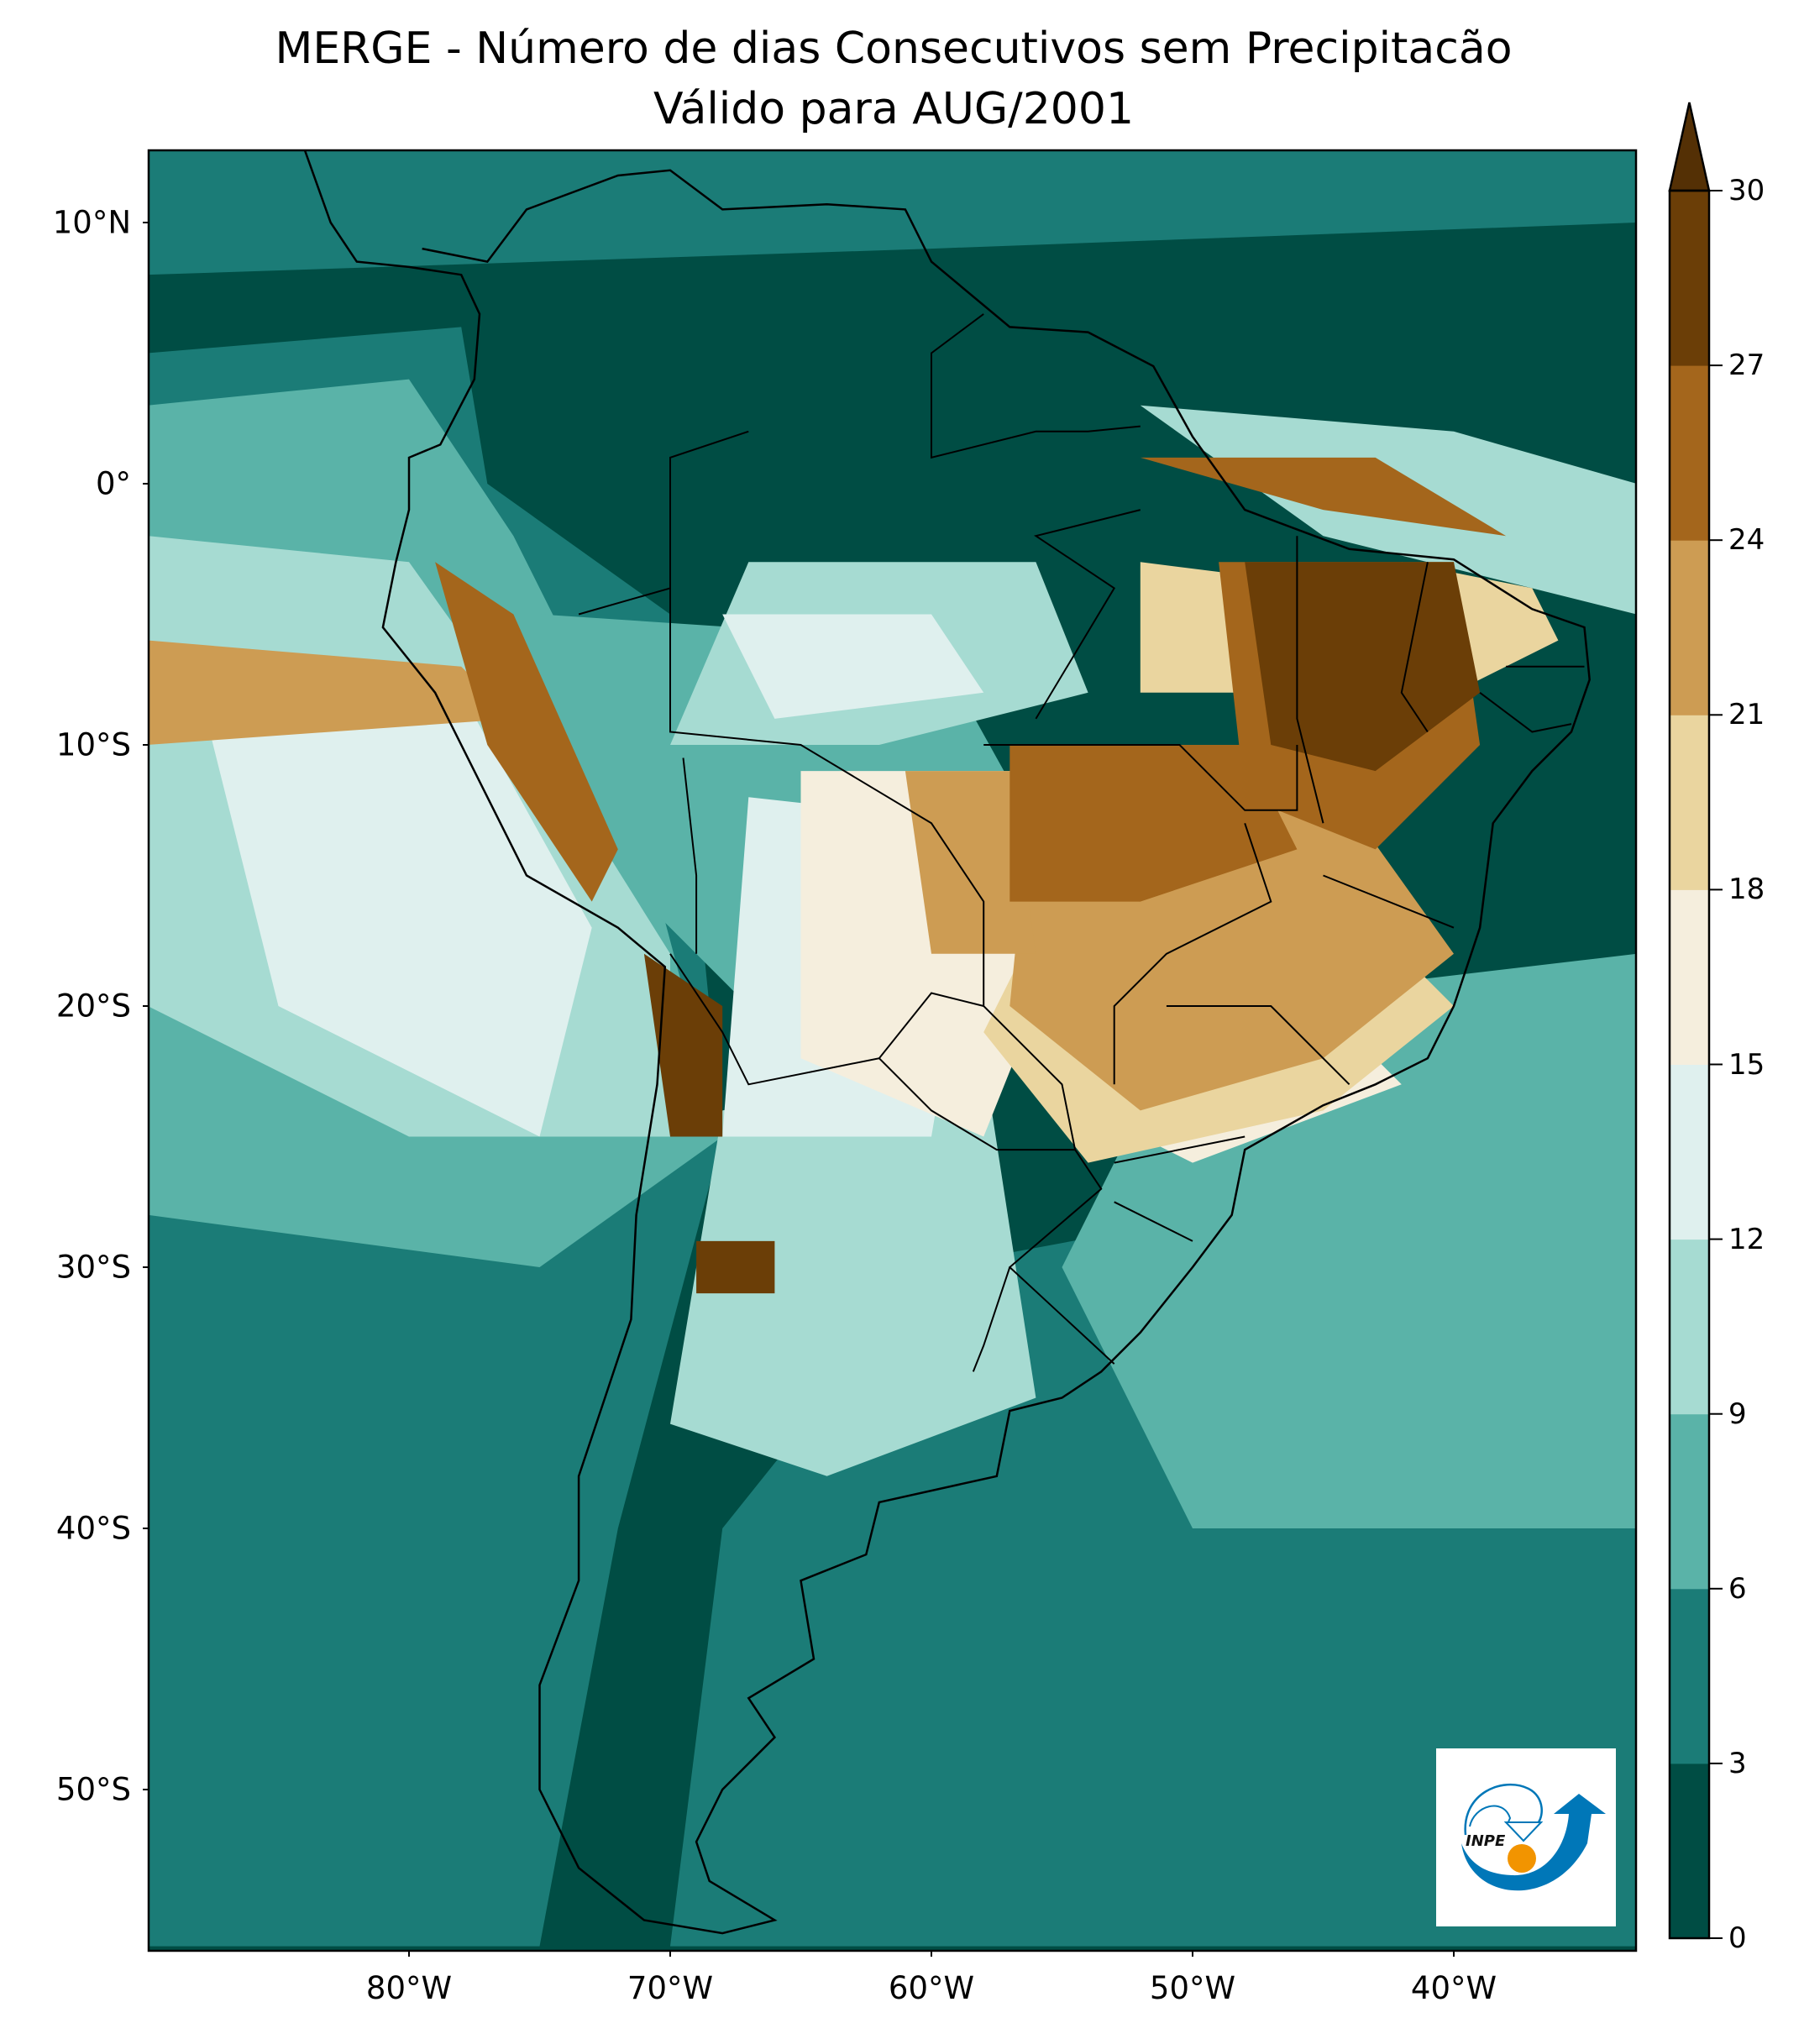  I want to click on colorbar-tick-label: 15, so click(1746, 1064).